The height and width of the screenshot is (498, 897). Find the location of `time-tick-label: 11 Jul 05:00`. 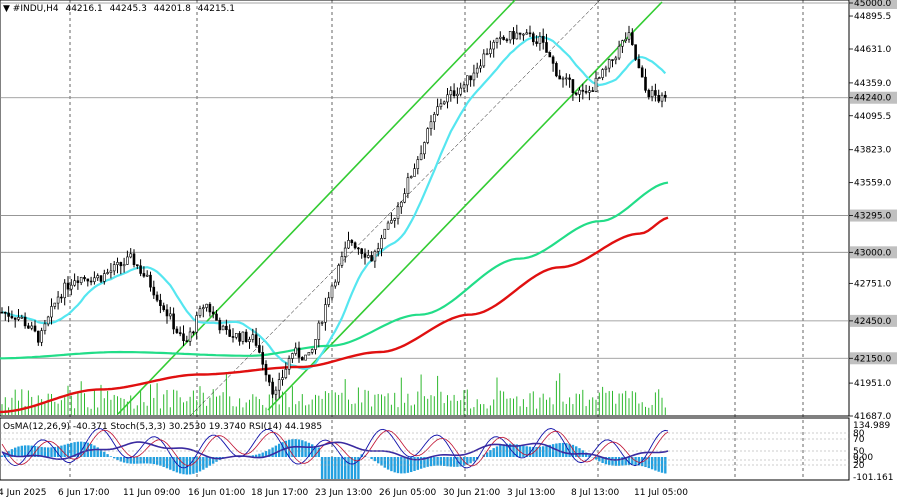

time-tick-label: 11 Jul 05:00 is located at coordinates (661, 493).